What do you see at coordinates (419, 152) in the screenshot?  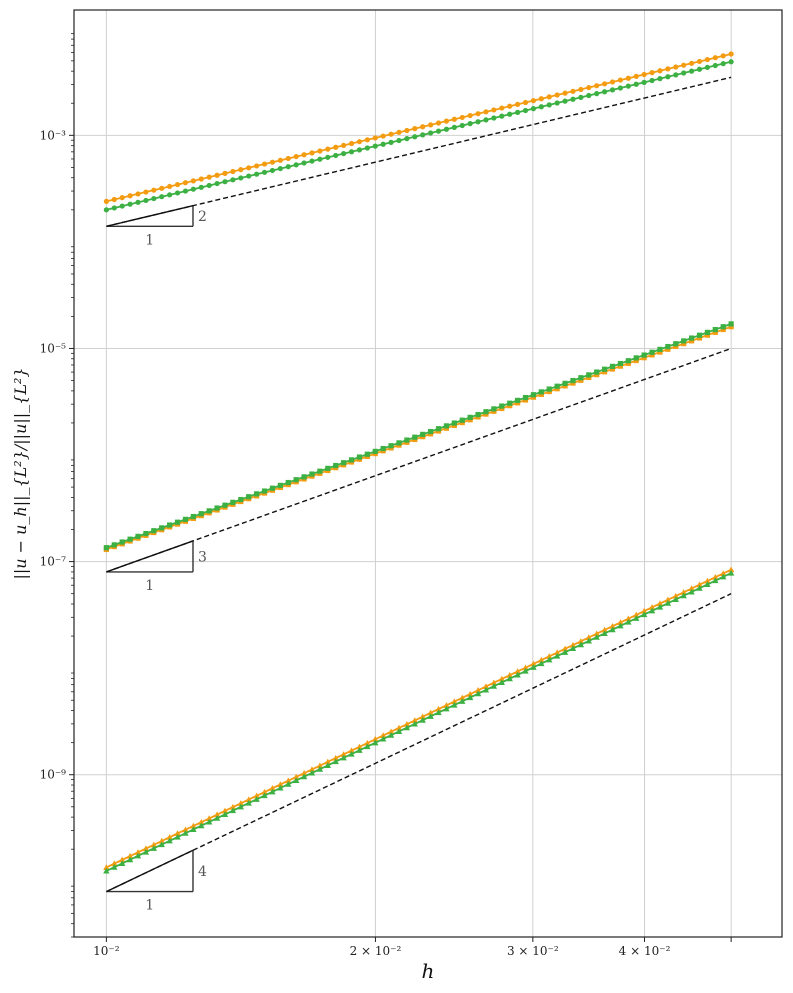 I see `reference-slope-line` at bounding box center [419, 152].